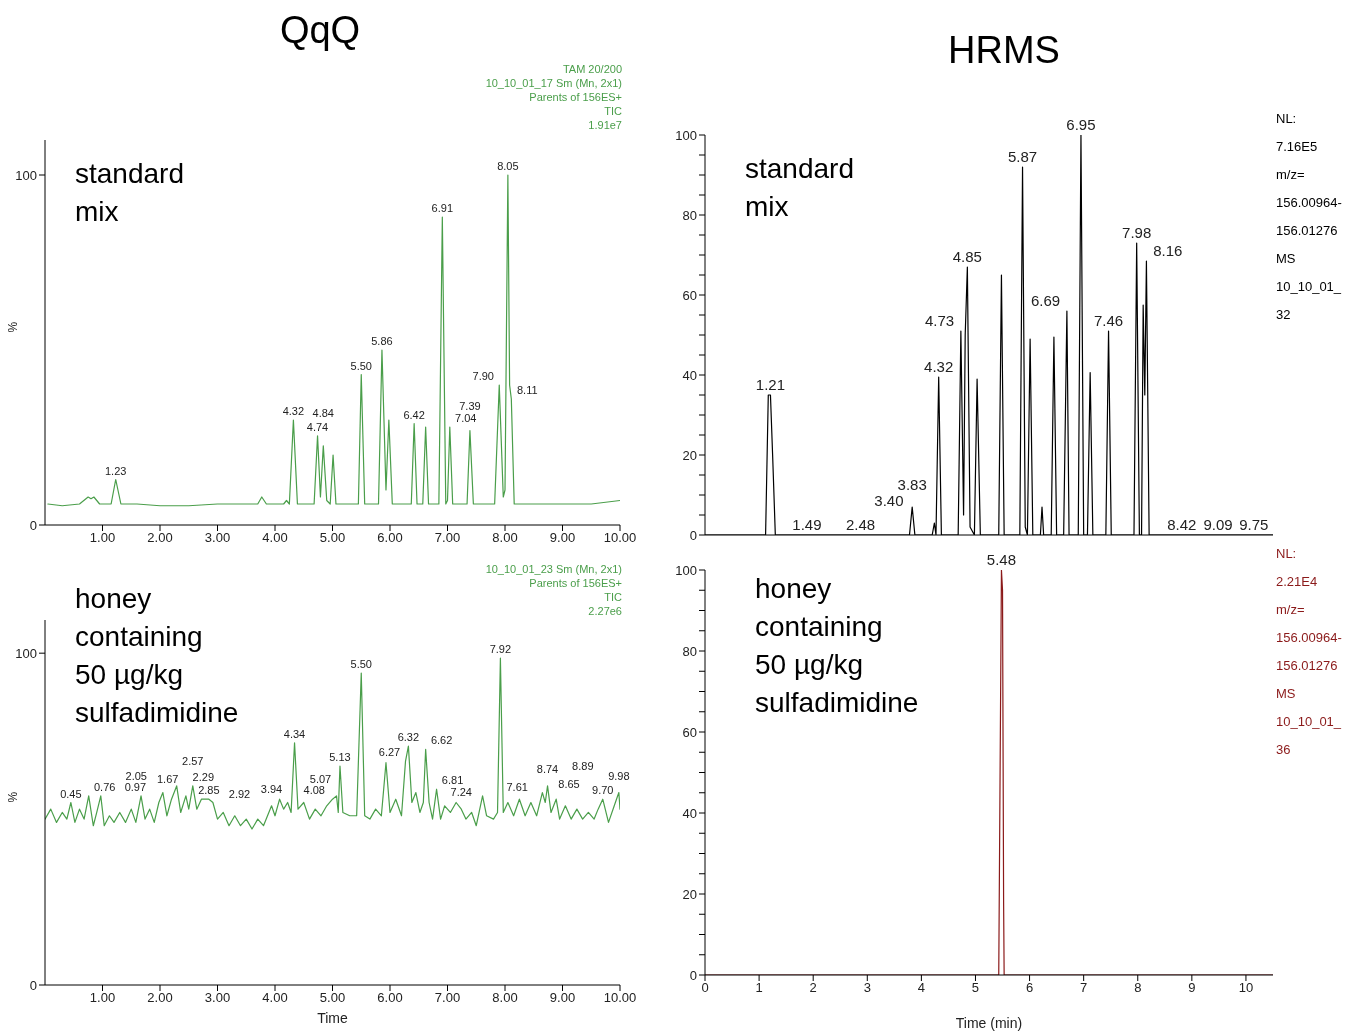  What do you see at coordinates (921, 988) in the screenshot?
I see `x-tick-label: 4` at bounding box center [921, 988].